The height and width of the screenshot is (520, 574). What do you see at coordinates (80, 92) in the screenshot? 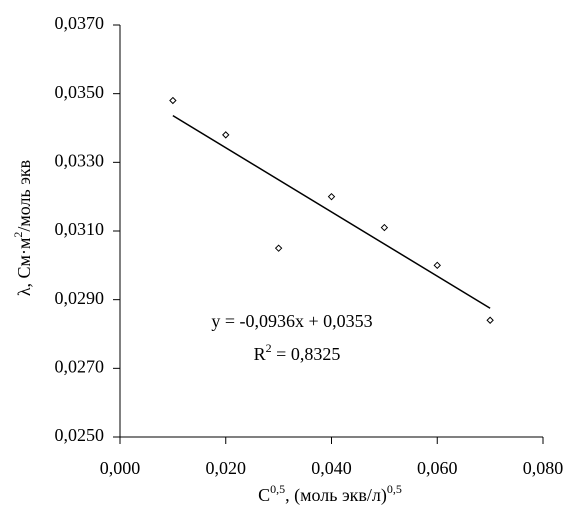
I see `y-tick-label: 0,0350` at bounding box center [80, 92].